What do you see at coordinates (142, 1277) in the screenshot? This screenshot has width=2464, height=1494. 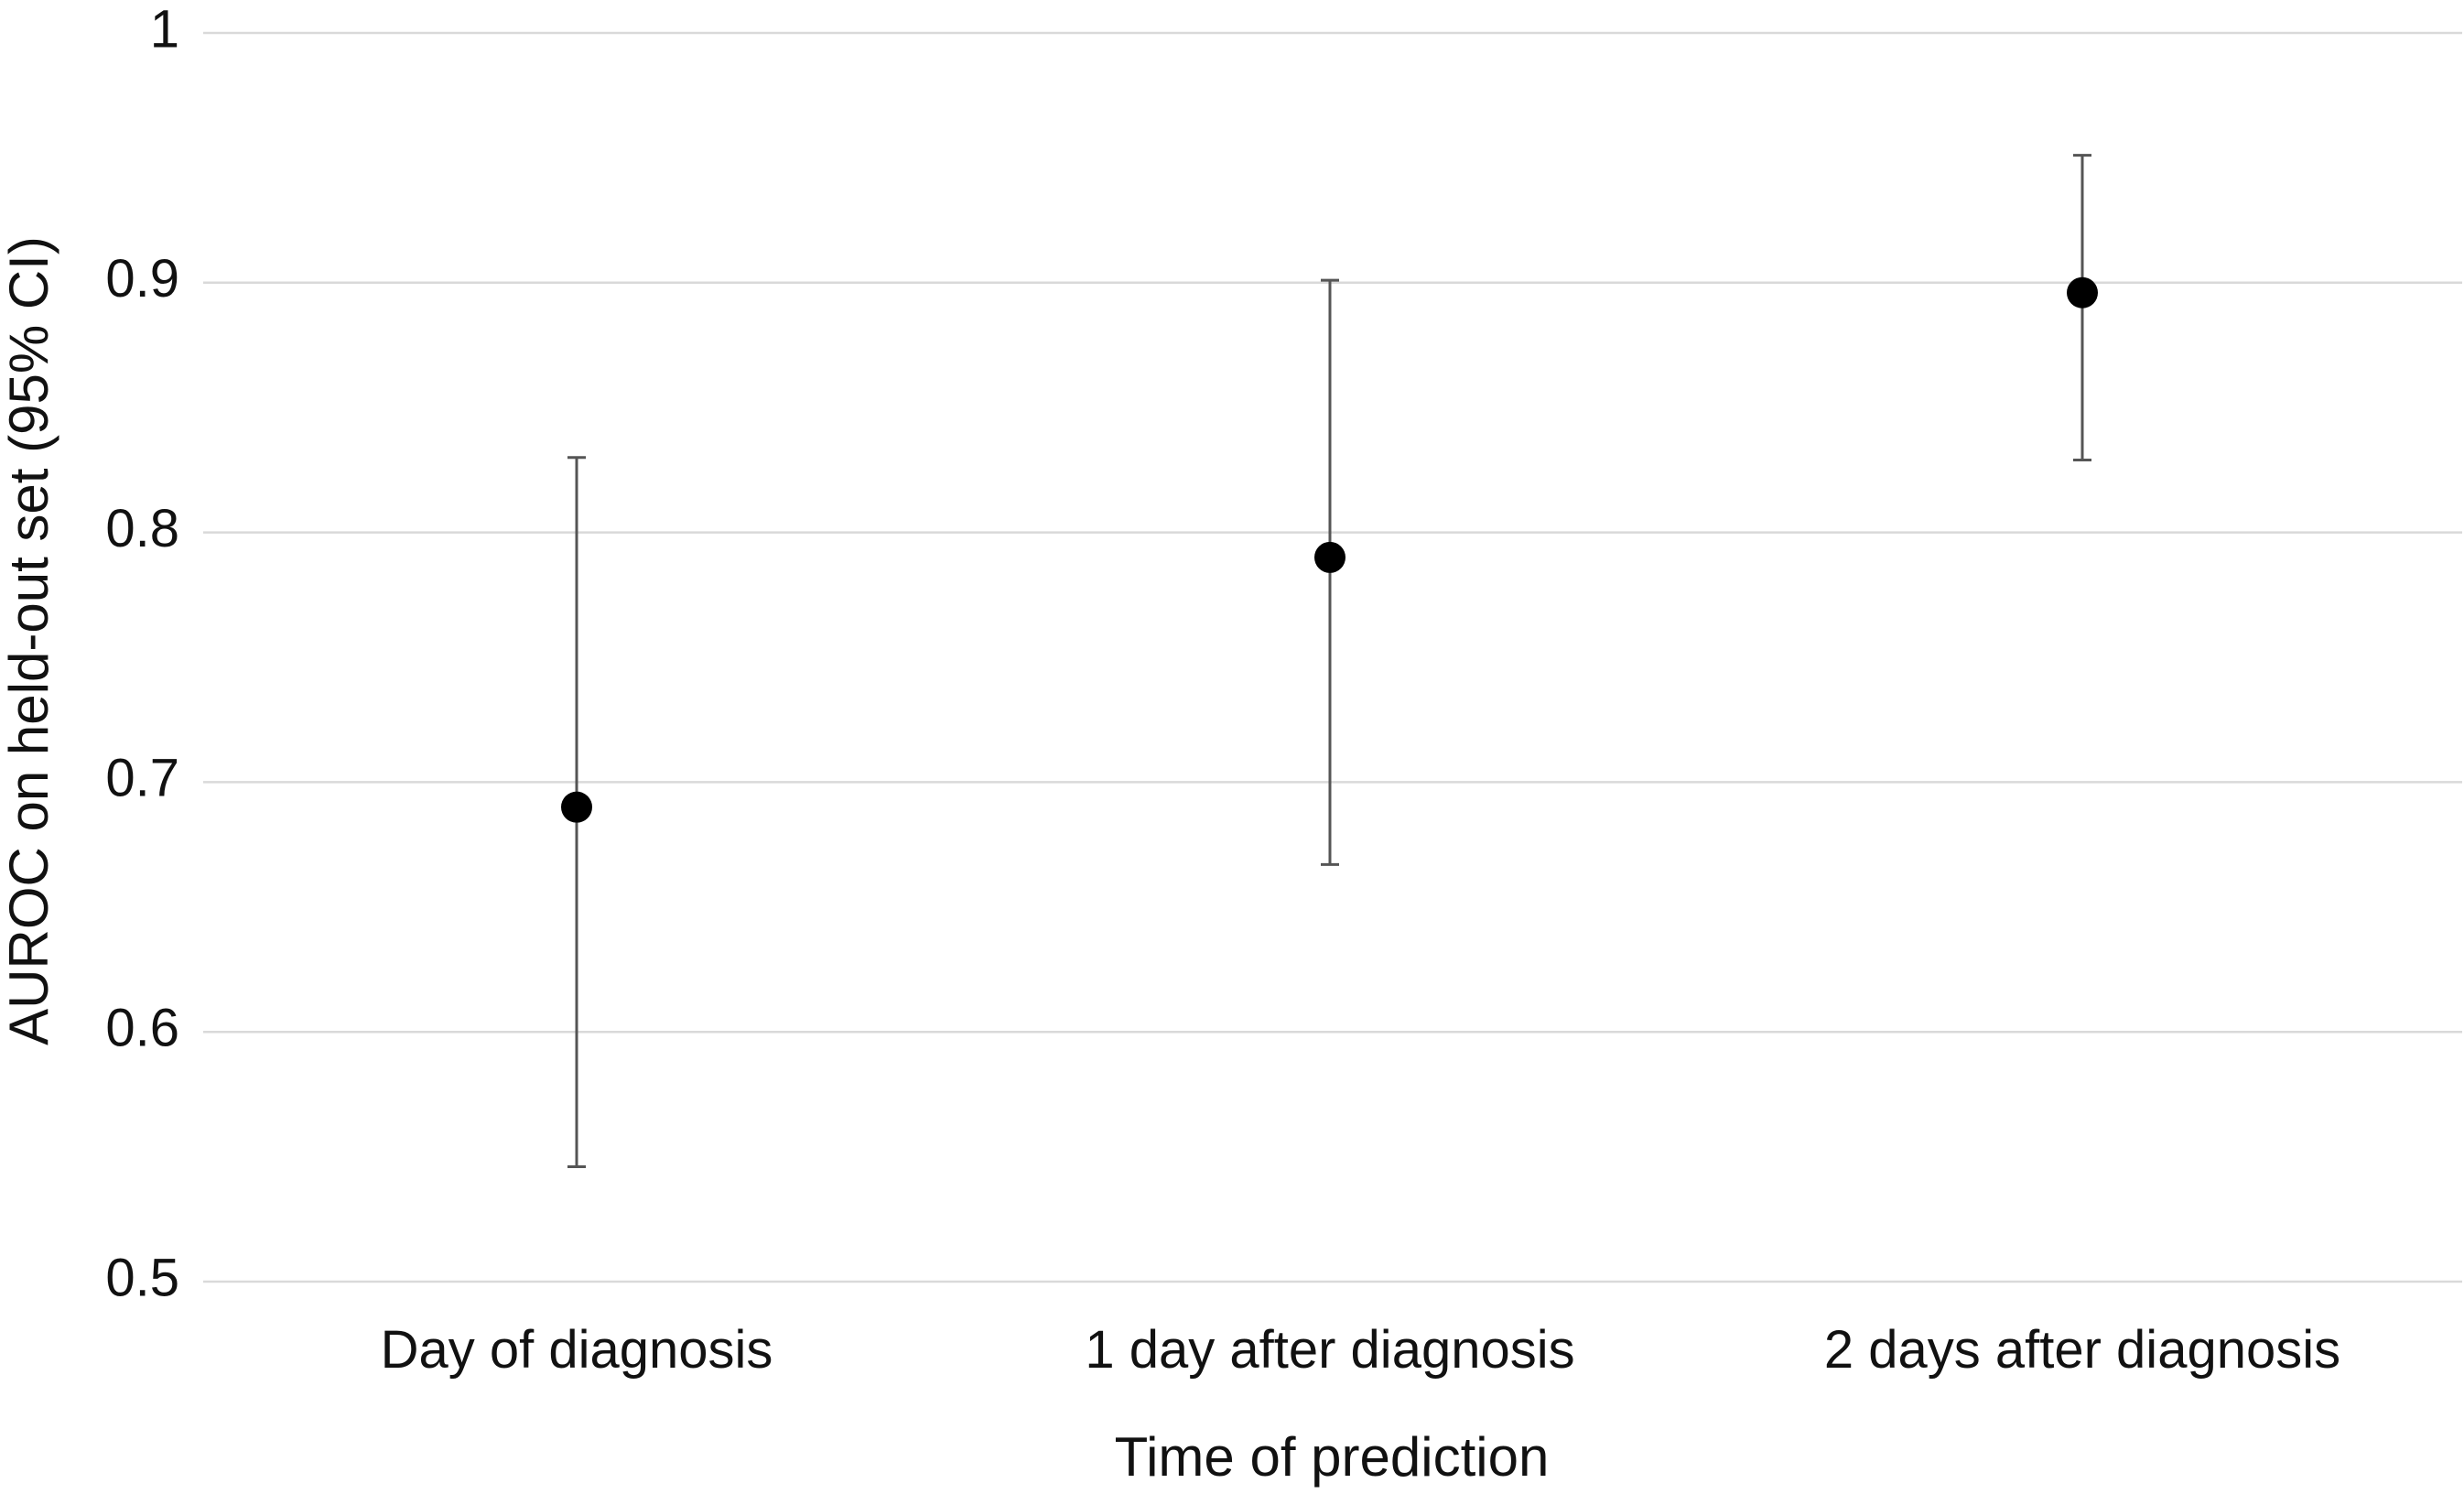 I see `y-tick-label: 0.5` at bounding box center [142, 1277].